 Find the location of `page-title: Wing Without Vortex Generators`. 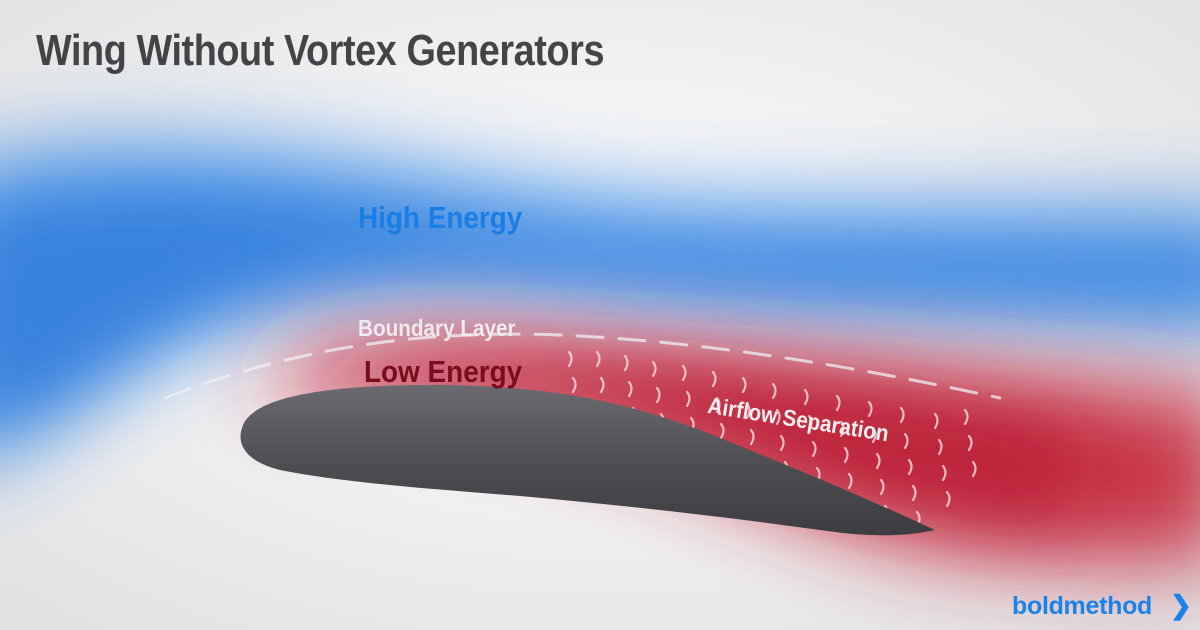

page-title: Wing Without Vortex Generators is located at coordinates (320, 50).